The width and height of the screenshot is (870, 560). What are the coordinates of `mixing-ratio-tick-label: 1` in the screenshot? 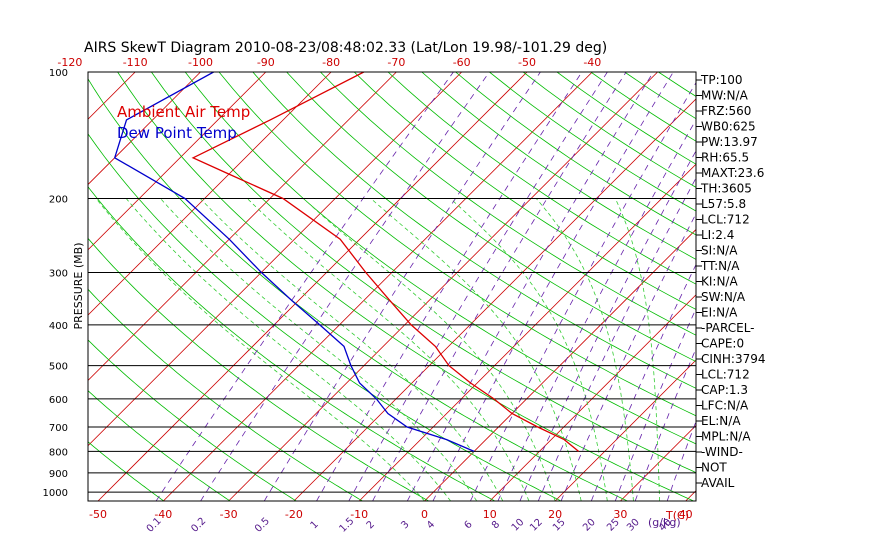 It's located at (315, 525).